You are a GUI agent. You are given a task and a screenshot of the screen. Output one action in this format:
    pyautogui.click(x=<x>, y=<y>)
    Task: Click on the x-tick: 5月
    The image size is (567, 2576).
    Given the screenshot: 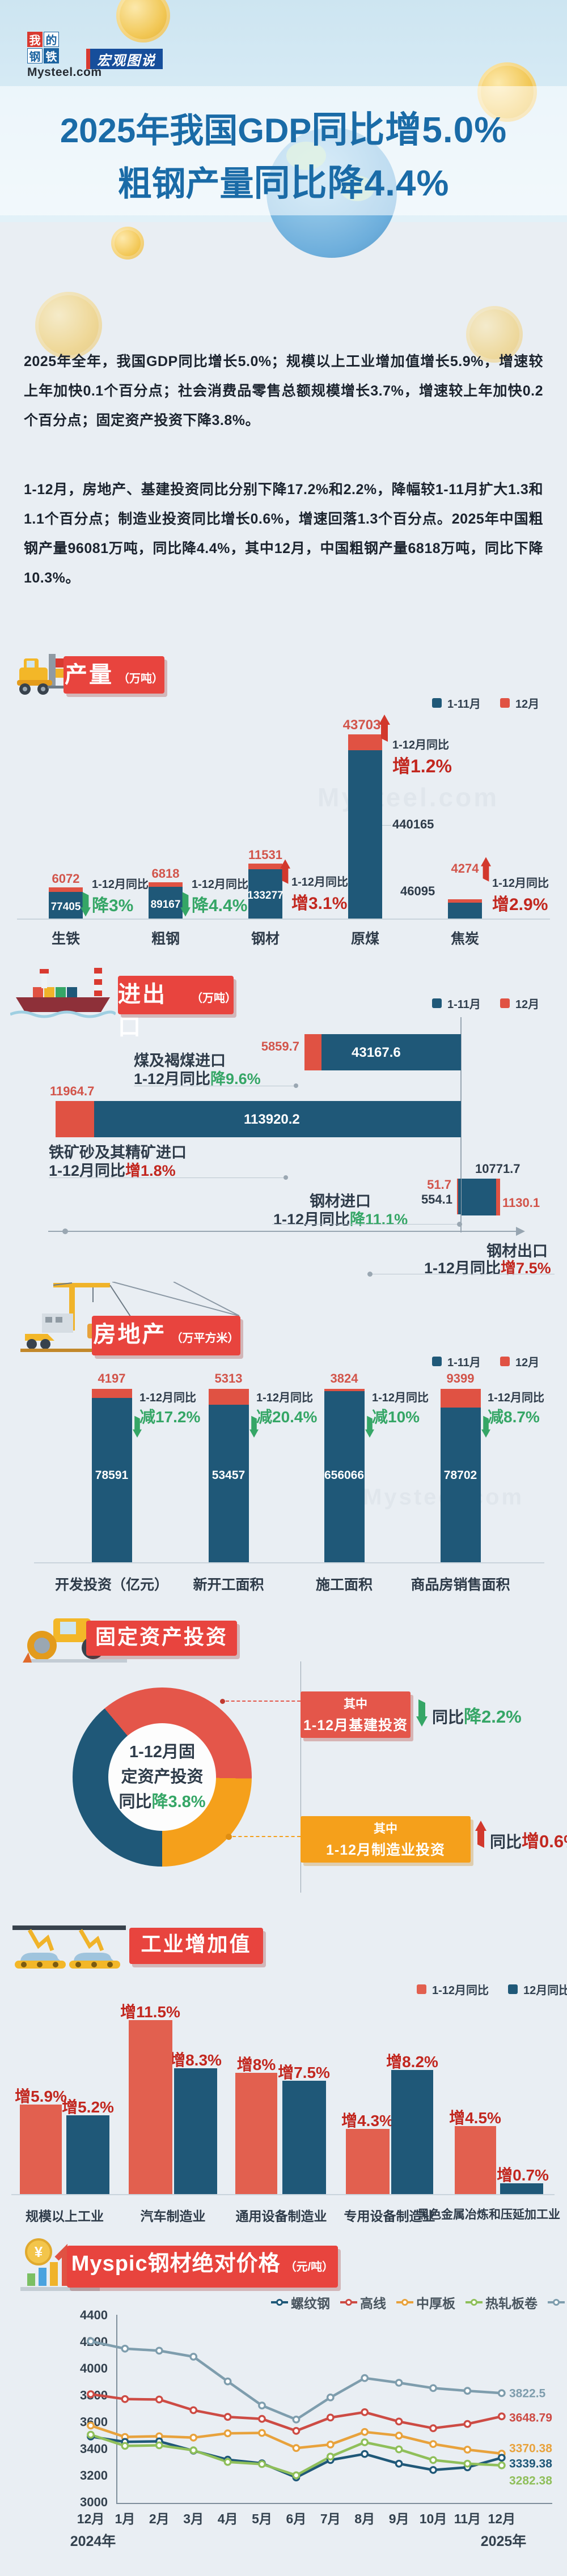 What is the action you would take?
    pyautogui.click(x=262, y=2518)
    